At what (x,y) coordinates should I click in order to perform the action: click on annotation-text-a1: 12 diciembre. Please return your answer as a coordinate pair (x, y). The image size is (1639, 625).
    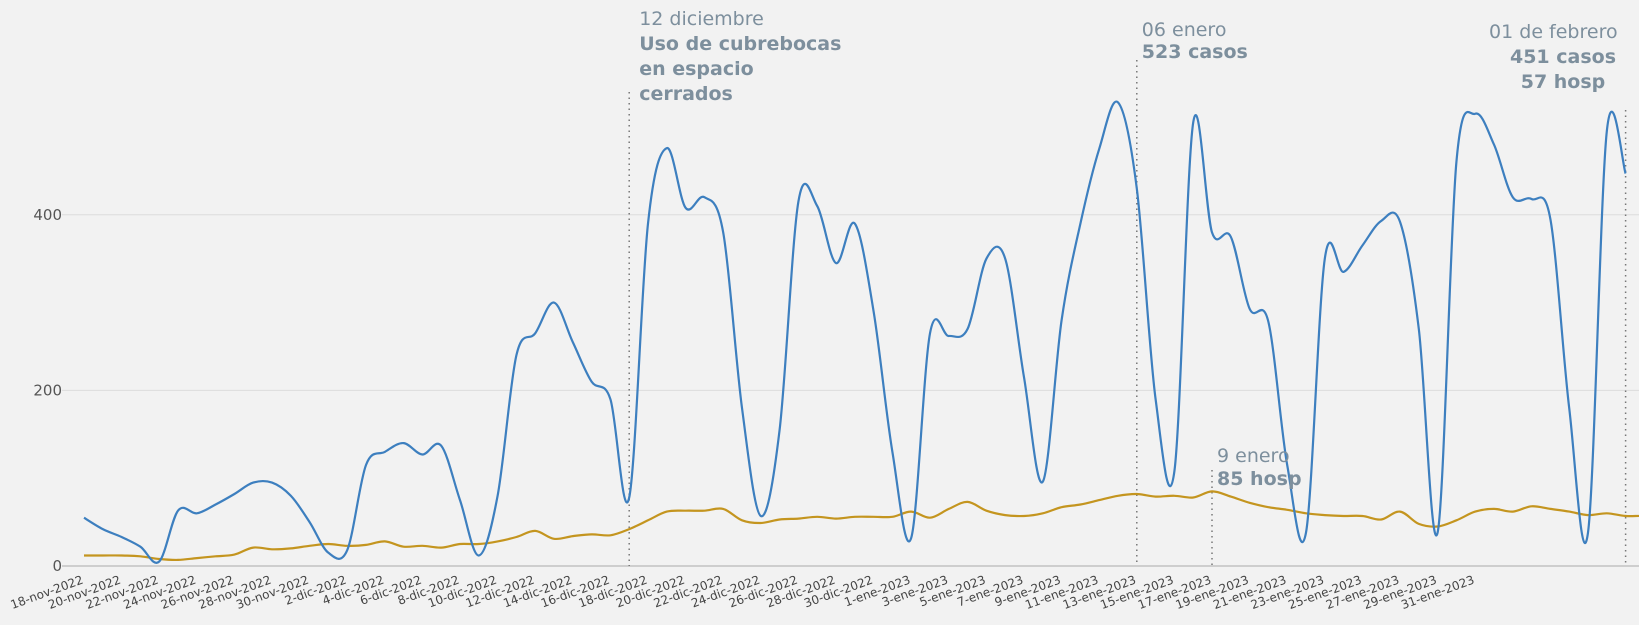
    Looking at the image, I should click on (701, 19).